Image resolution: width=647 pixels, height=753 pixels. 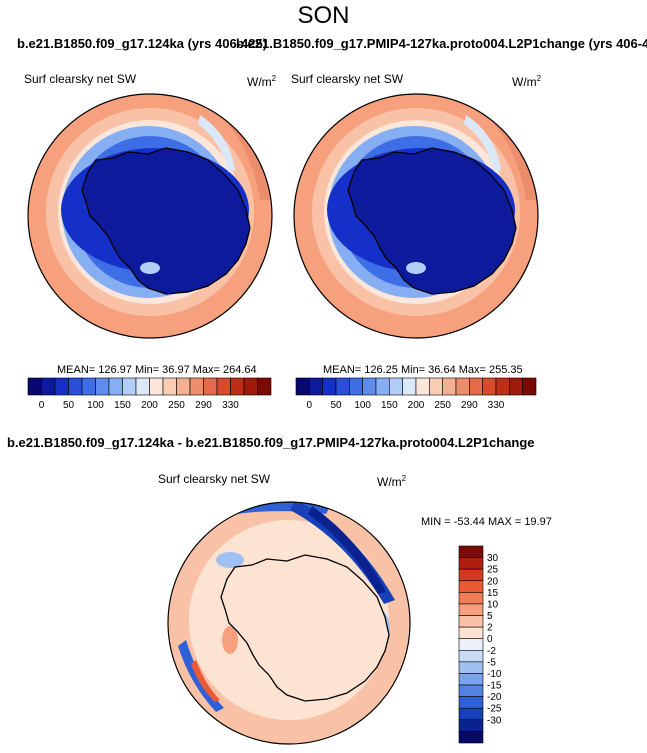 I want to click on colorbar-right-tick-label: 0, so click(x=310, y=405).